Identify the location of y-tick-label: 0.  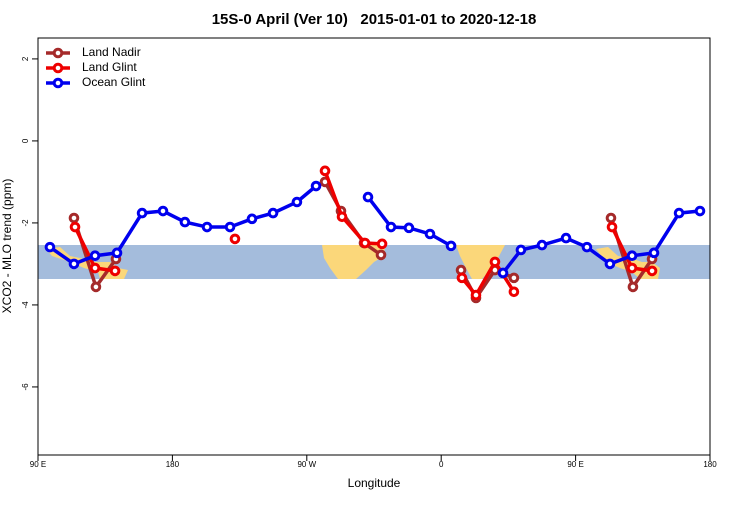
(25, 140).